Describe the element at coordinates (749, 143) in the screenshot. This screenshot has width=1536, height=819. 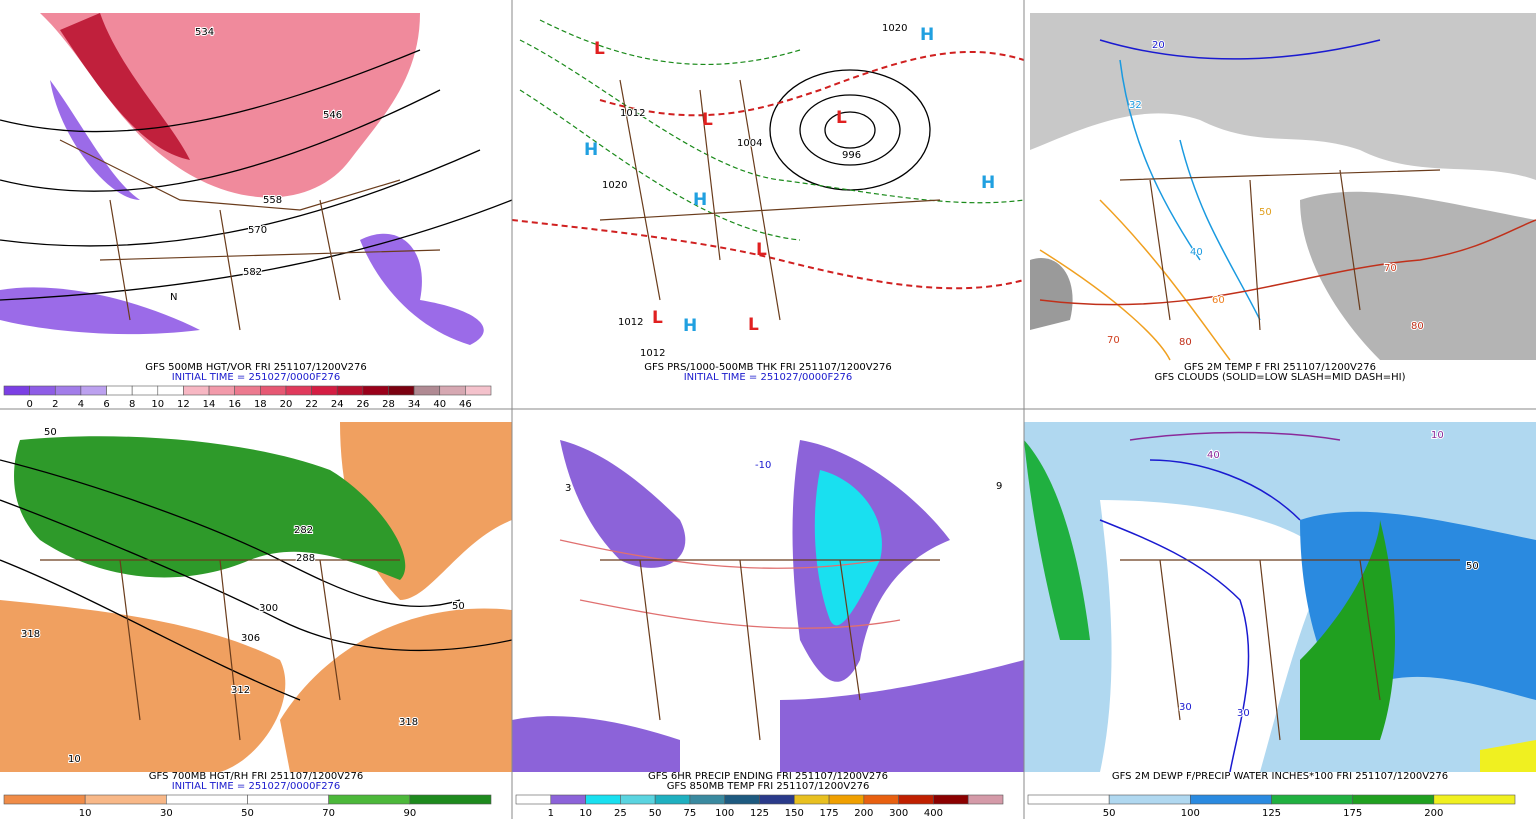
I see `contour-label: 1004` at that location.